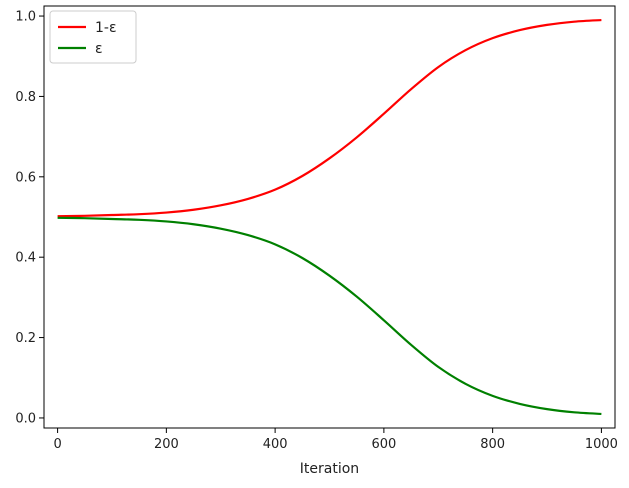  I want to click on y-tick-label: 0.8, so click(25, 97).